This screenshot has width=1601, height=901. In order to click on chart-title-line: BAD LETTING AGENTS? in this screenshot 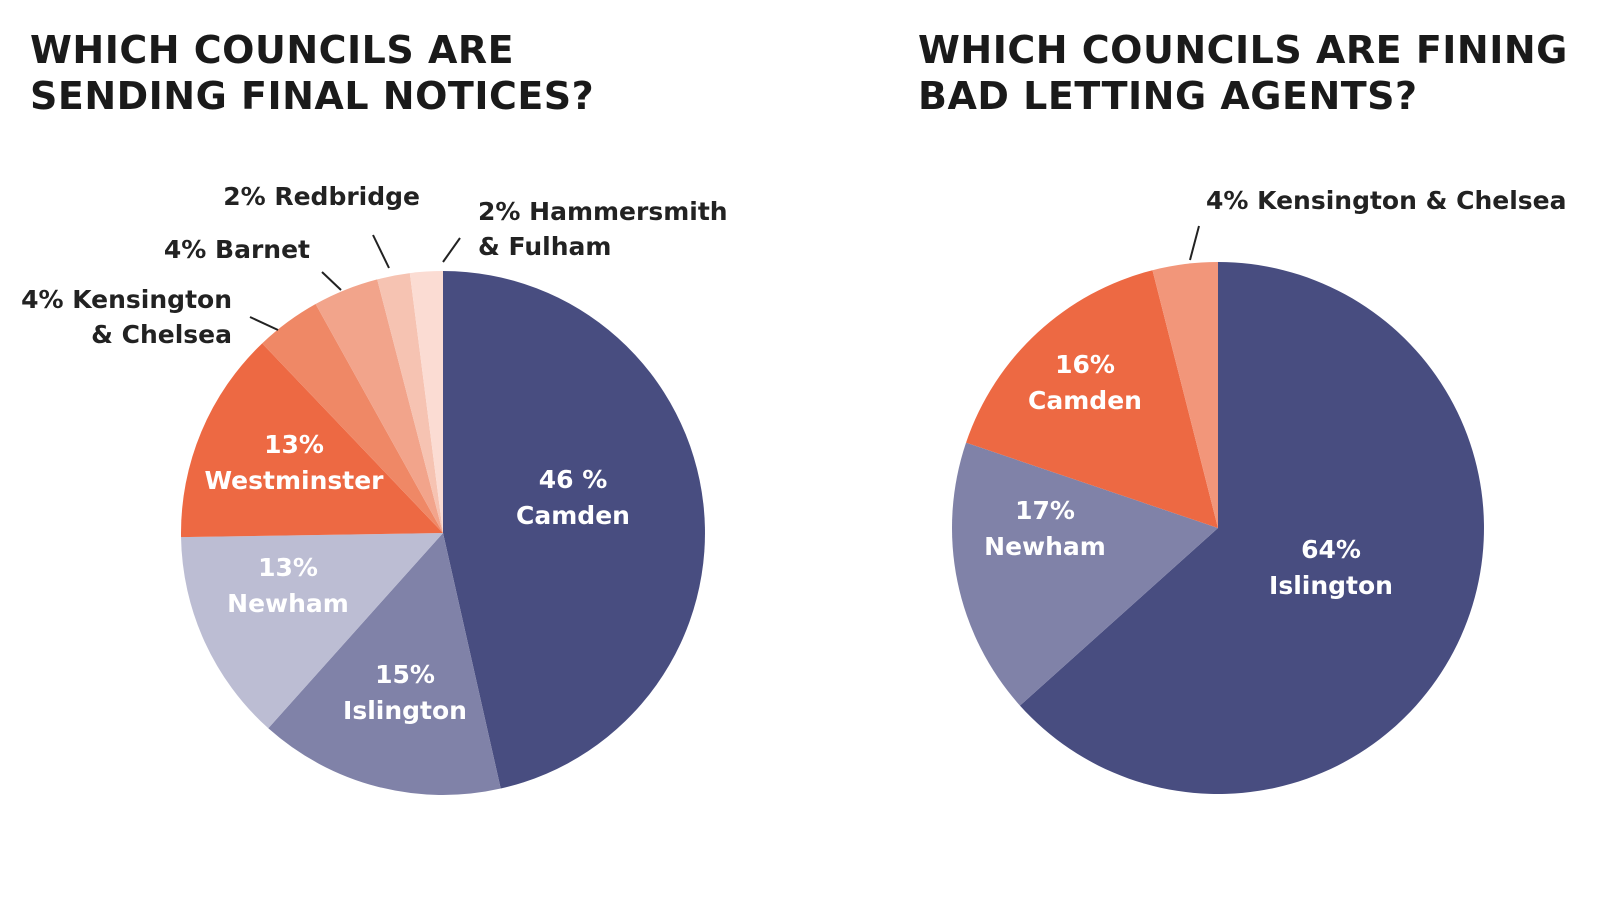, I will do `click(1168, 95)`.